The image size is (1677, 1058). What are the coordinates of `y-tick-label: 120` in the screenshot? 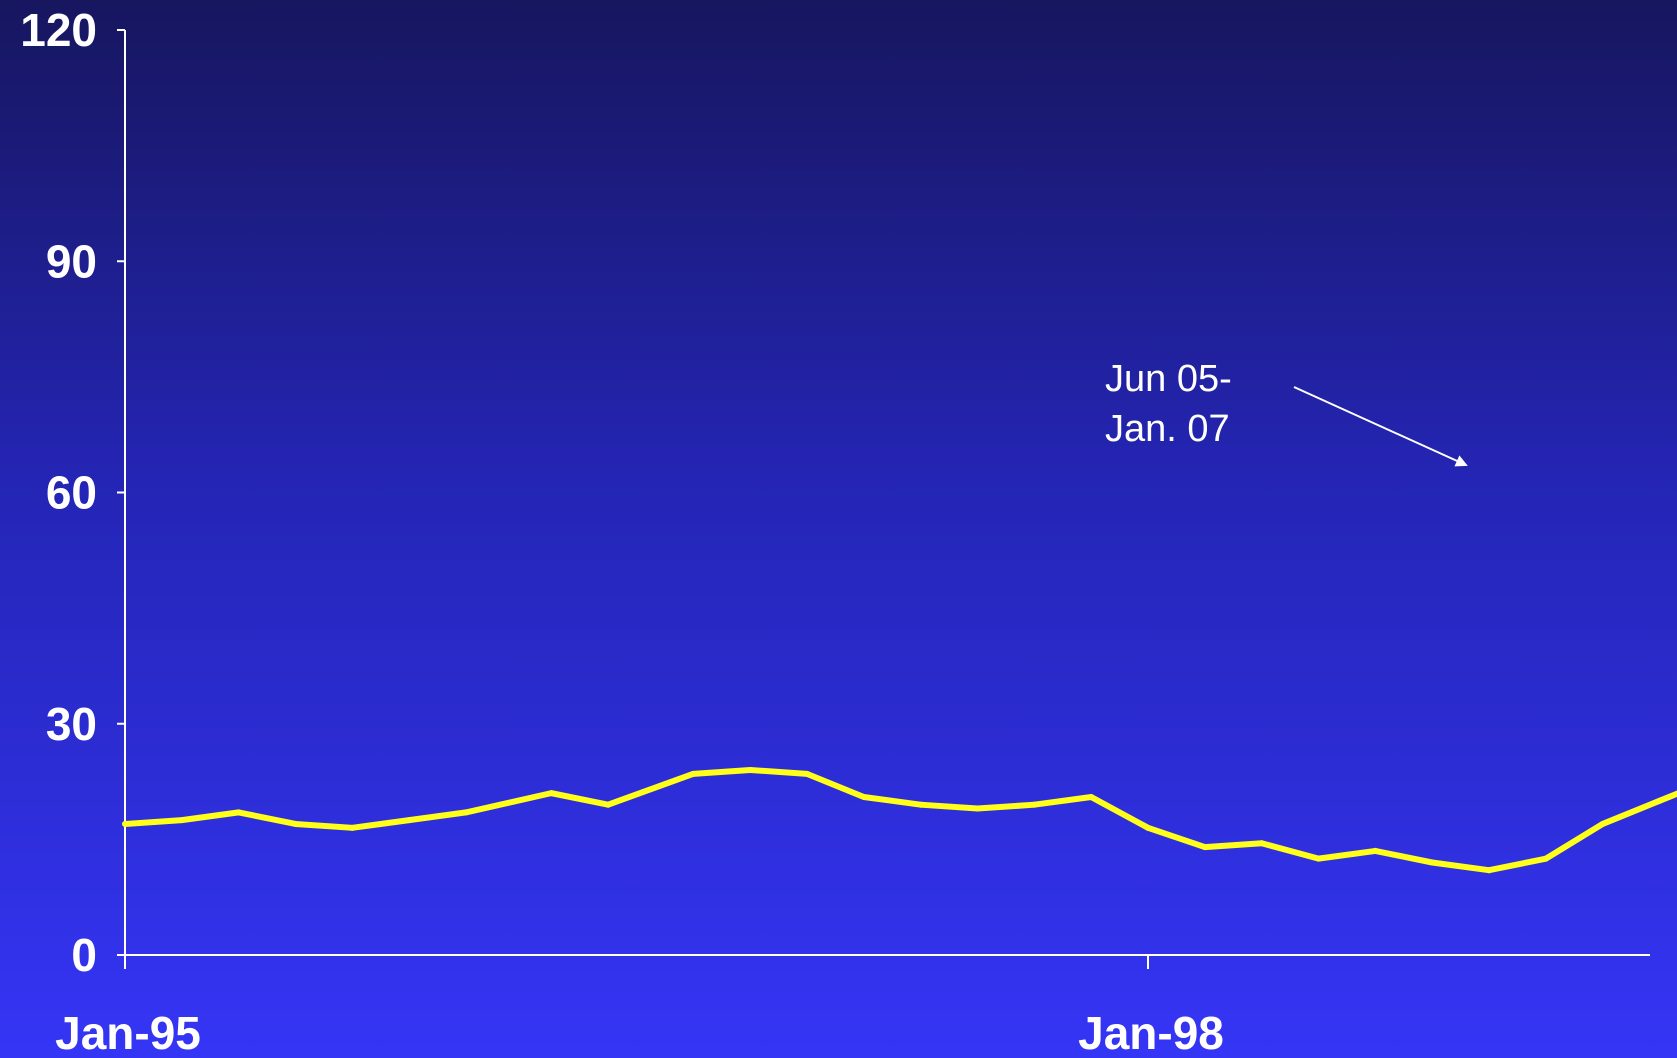 It's located at (58, 30).